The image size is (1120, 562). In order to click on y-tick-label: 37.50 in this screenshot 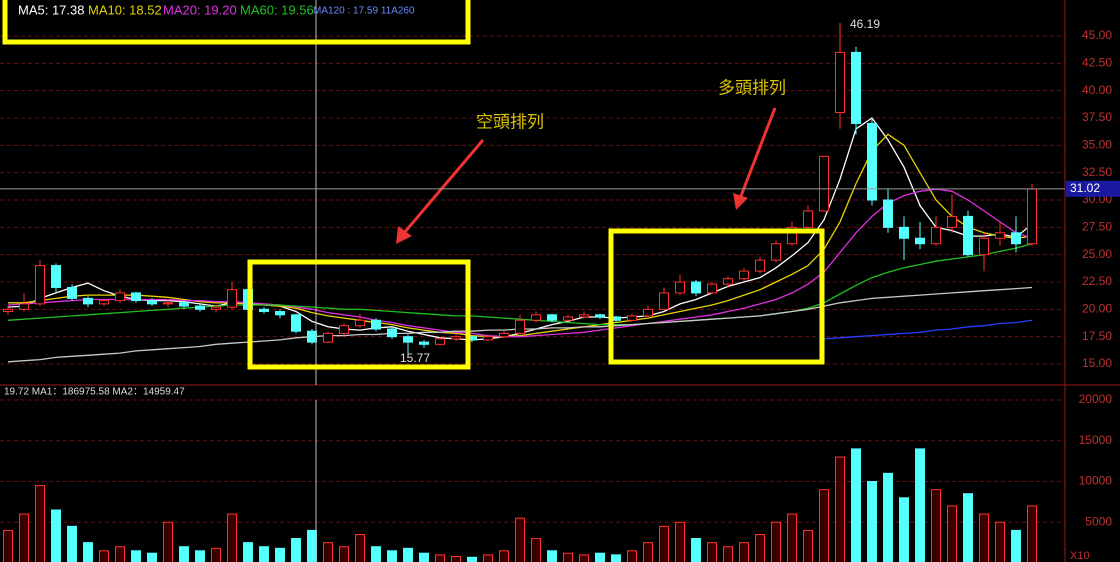, I will do `click(1097, 117)`.